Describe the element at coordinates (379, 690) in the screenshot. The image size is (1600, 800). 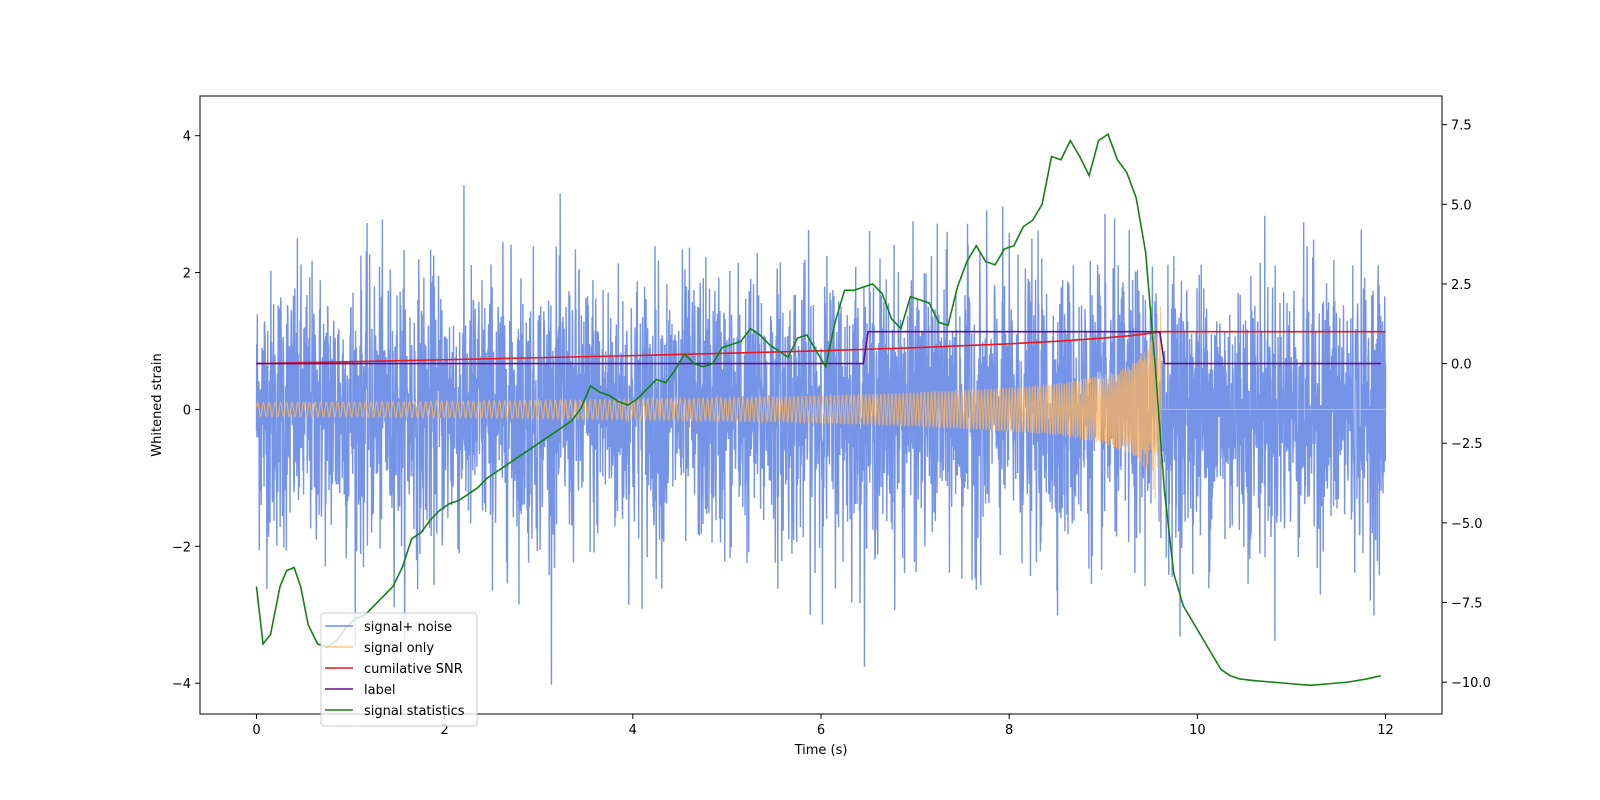
I see `legend-label: label` at that location.